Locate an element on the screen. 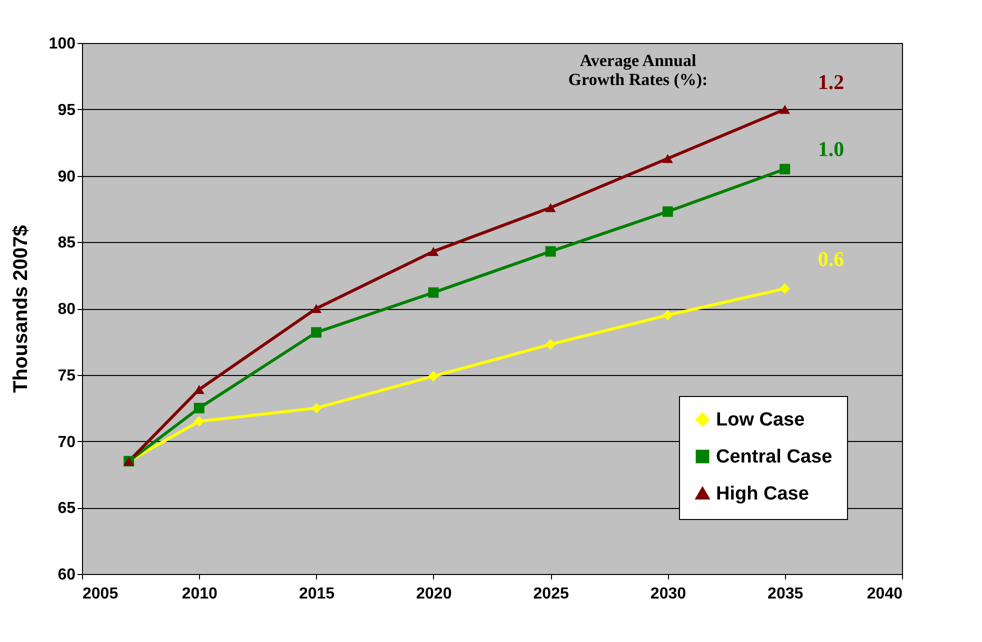 The image size is (982, 642). legend-label: High Case is located at coordinates (762, 494).